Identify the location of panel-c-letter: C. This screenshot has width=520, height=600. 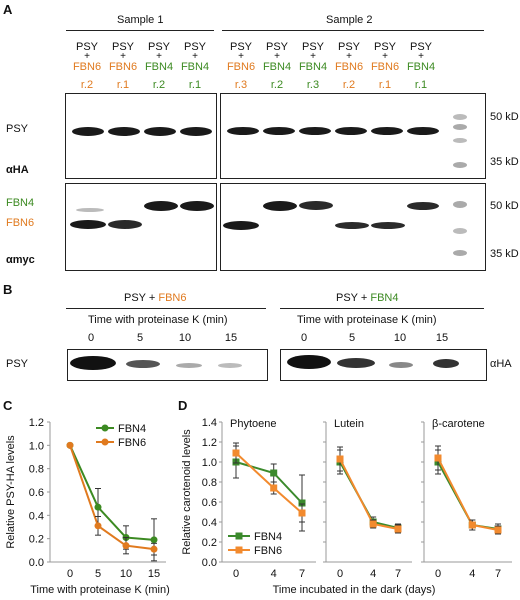
(8, 405).